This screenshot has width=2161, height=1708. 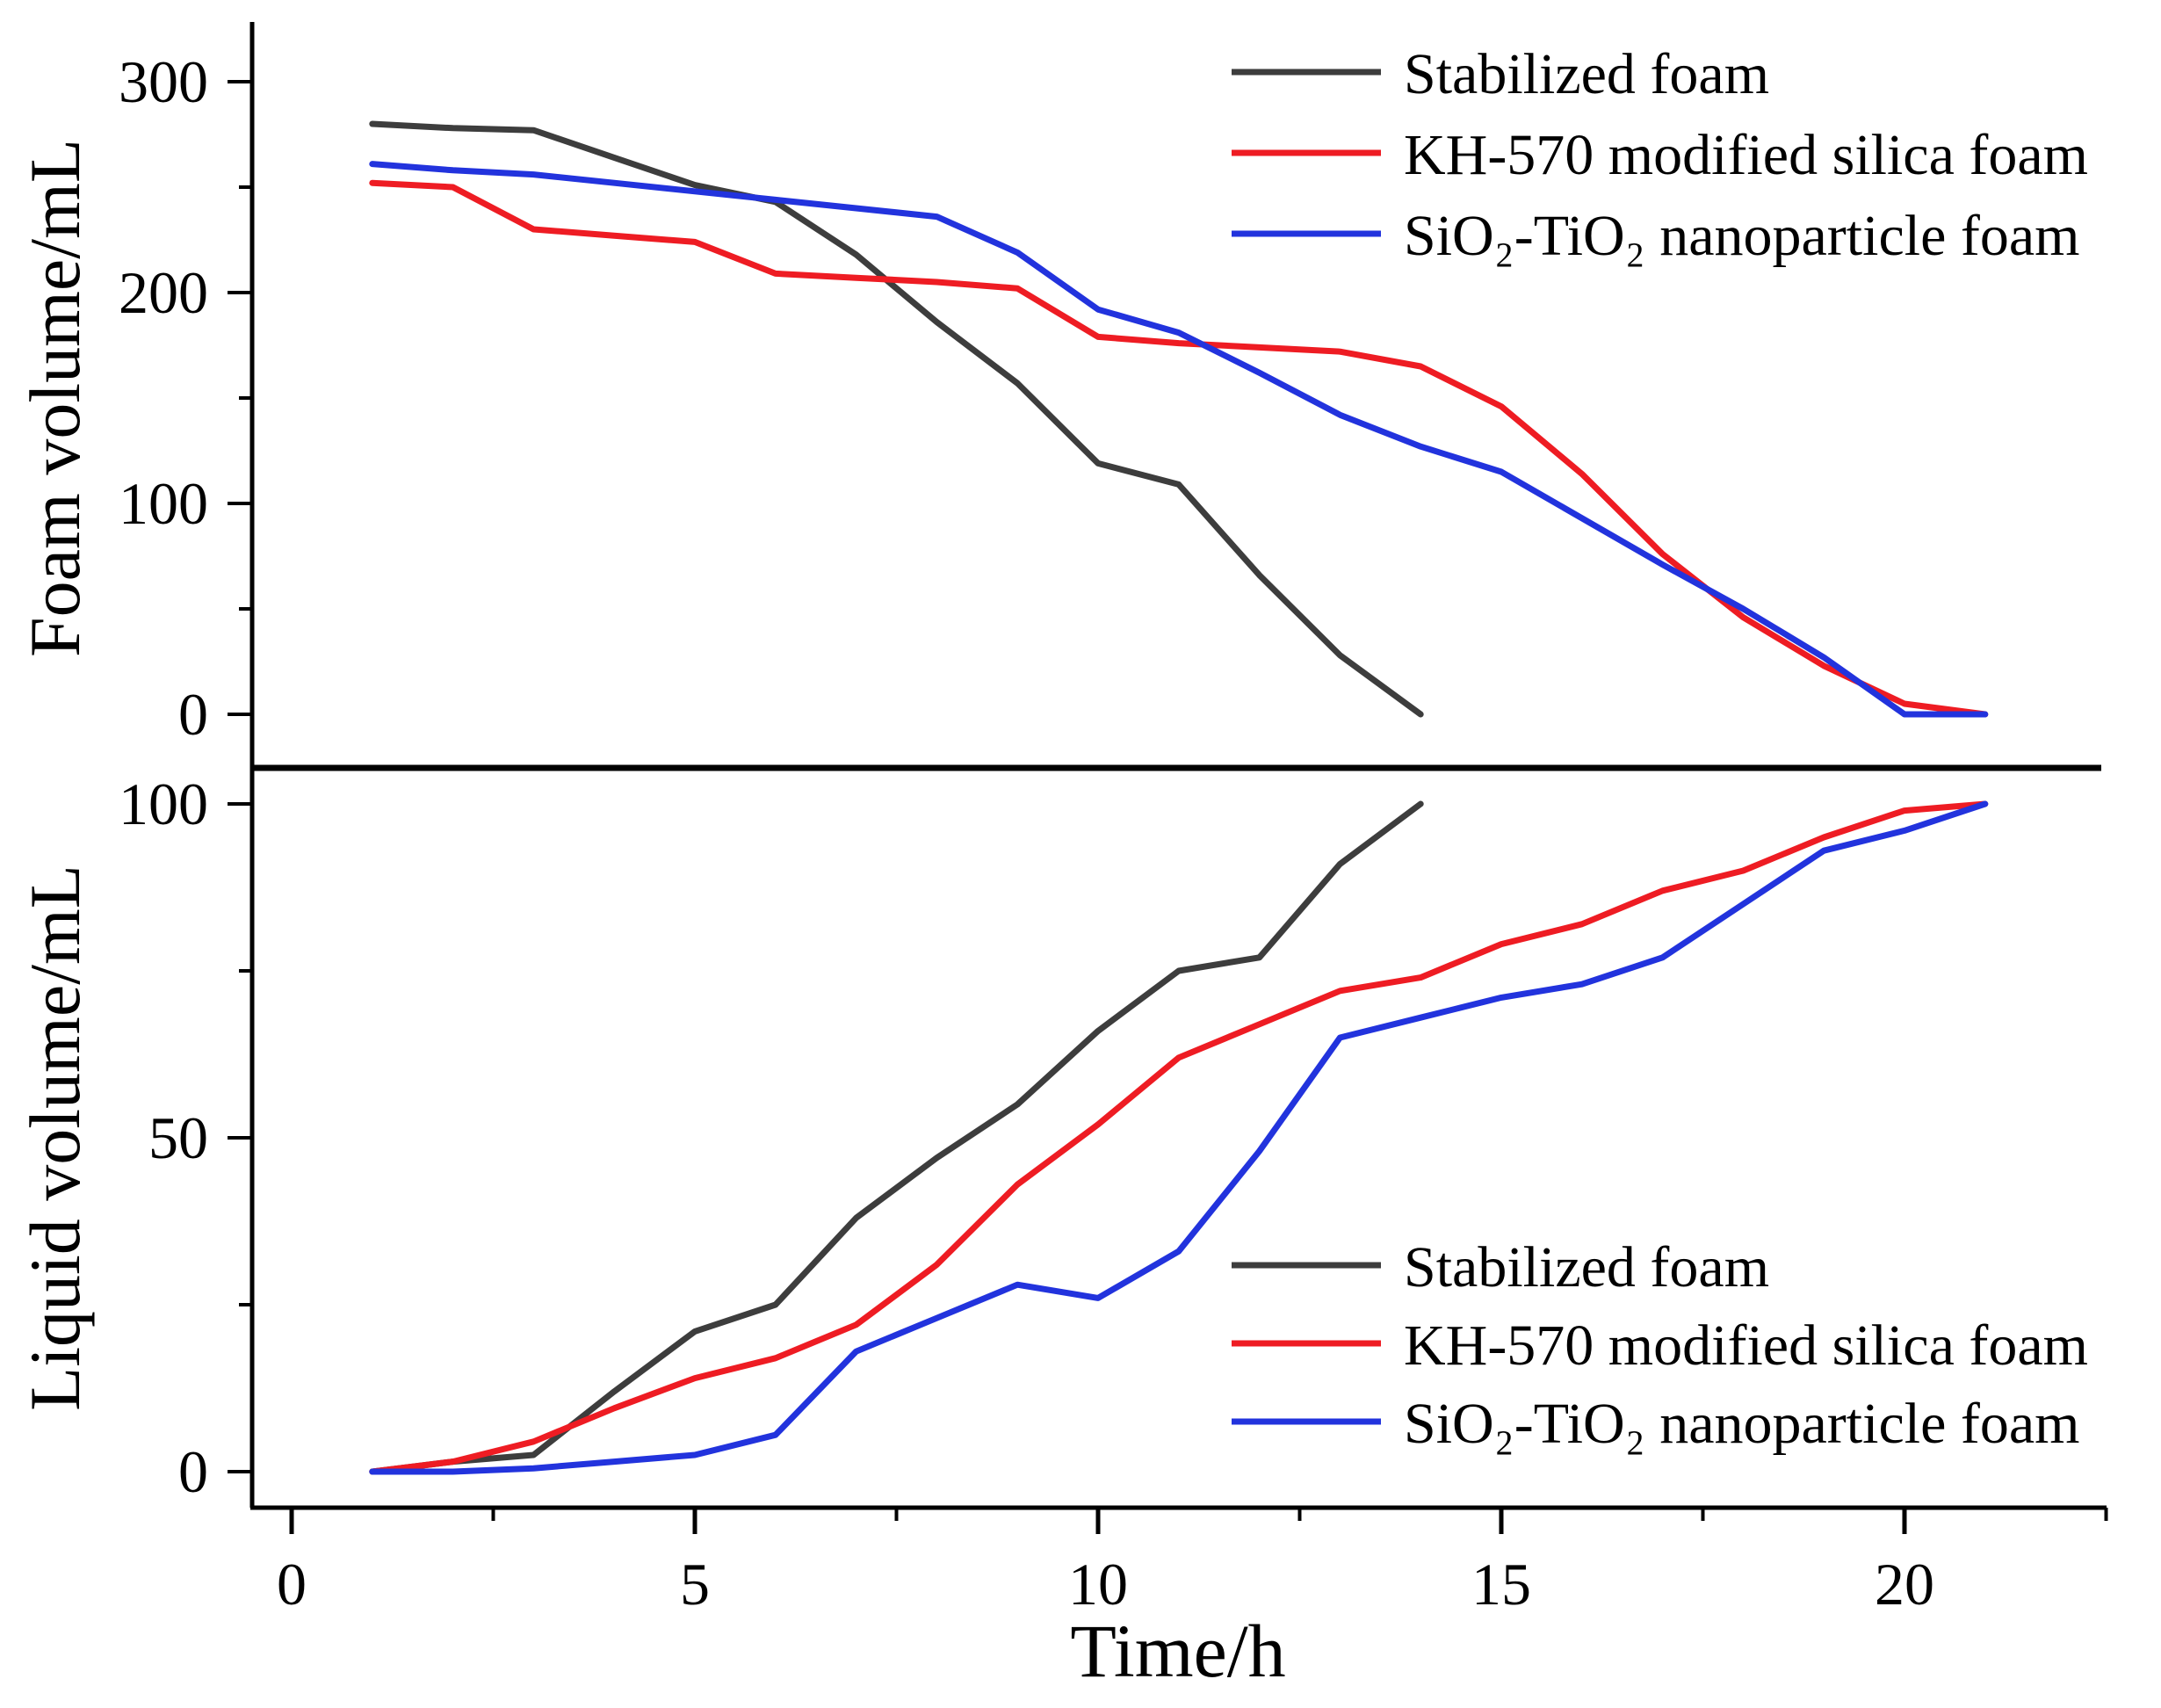 What do you see at coordinates (55, 398) in the screenshot?
I see `top-y-axis-title: Foam volume/mL` at bounding box center [55, 398].